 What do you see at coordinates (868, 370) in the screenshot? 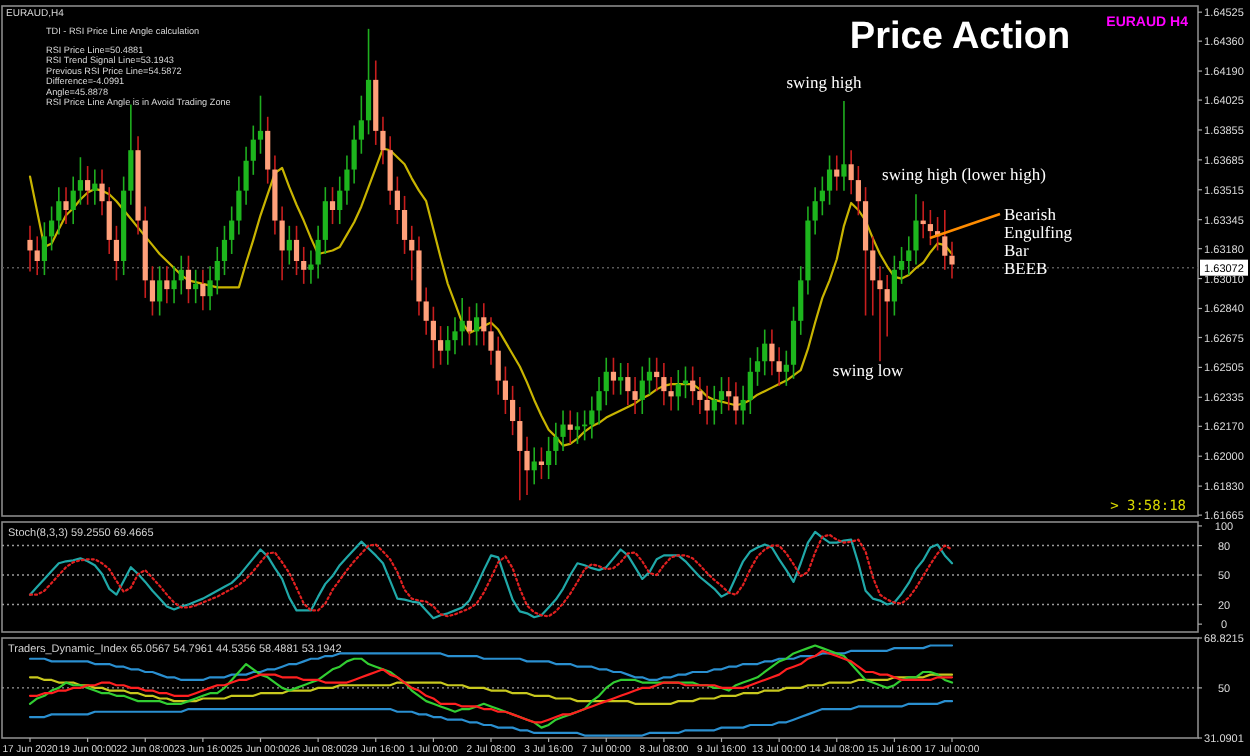
I see `annotation: swing low` at bounding box center [868, 370].